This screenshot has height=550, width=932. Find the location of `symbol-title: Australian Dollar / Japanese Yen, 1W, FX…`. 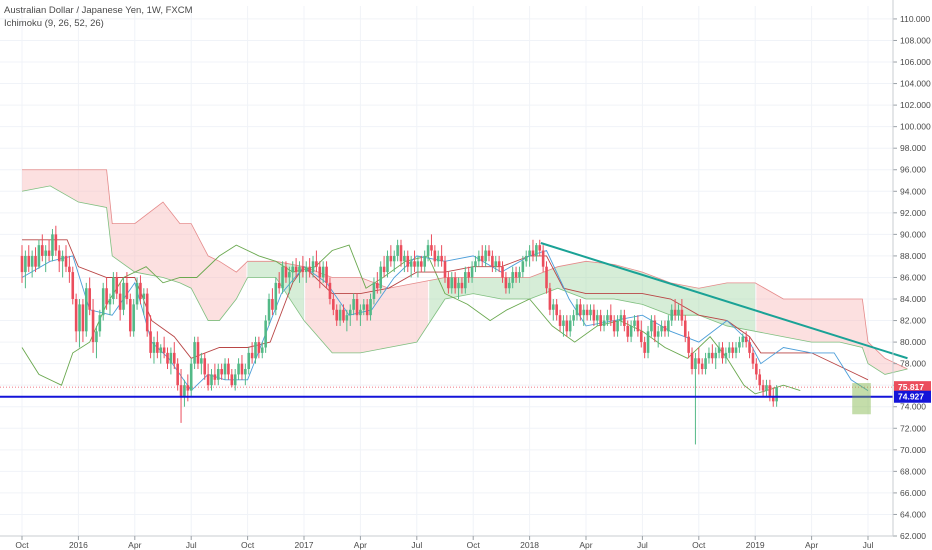

symbol-title: Australian Dollar / Japanese Yen, 1W, FX… is located at coordinates (98, 10).